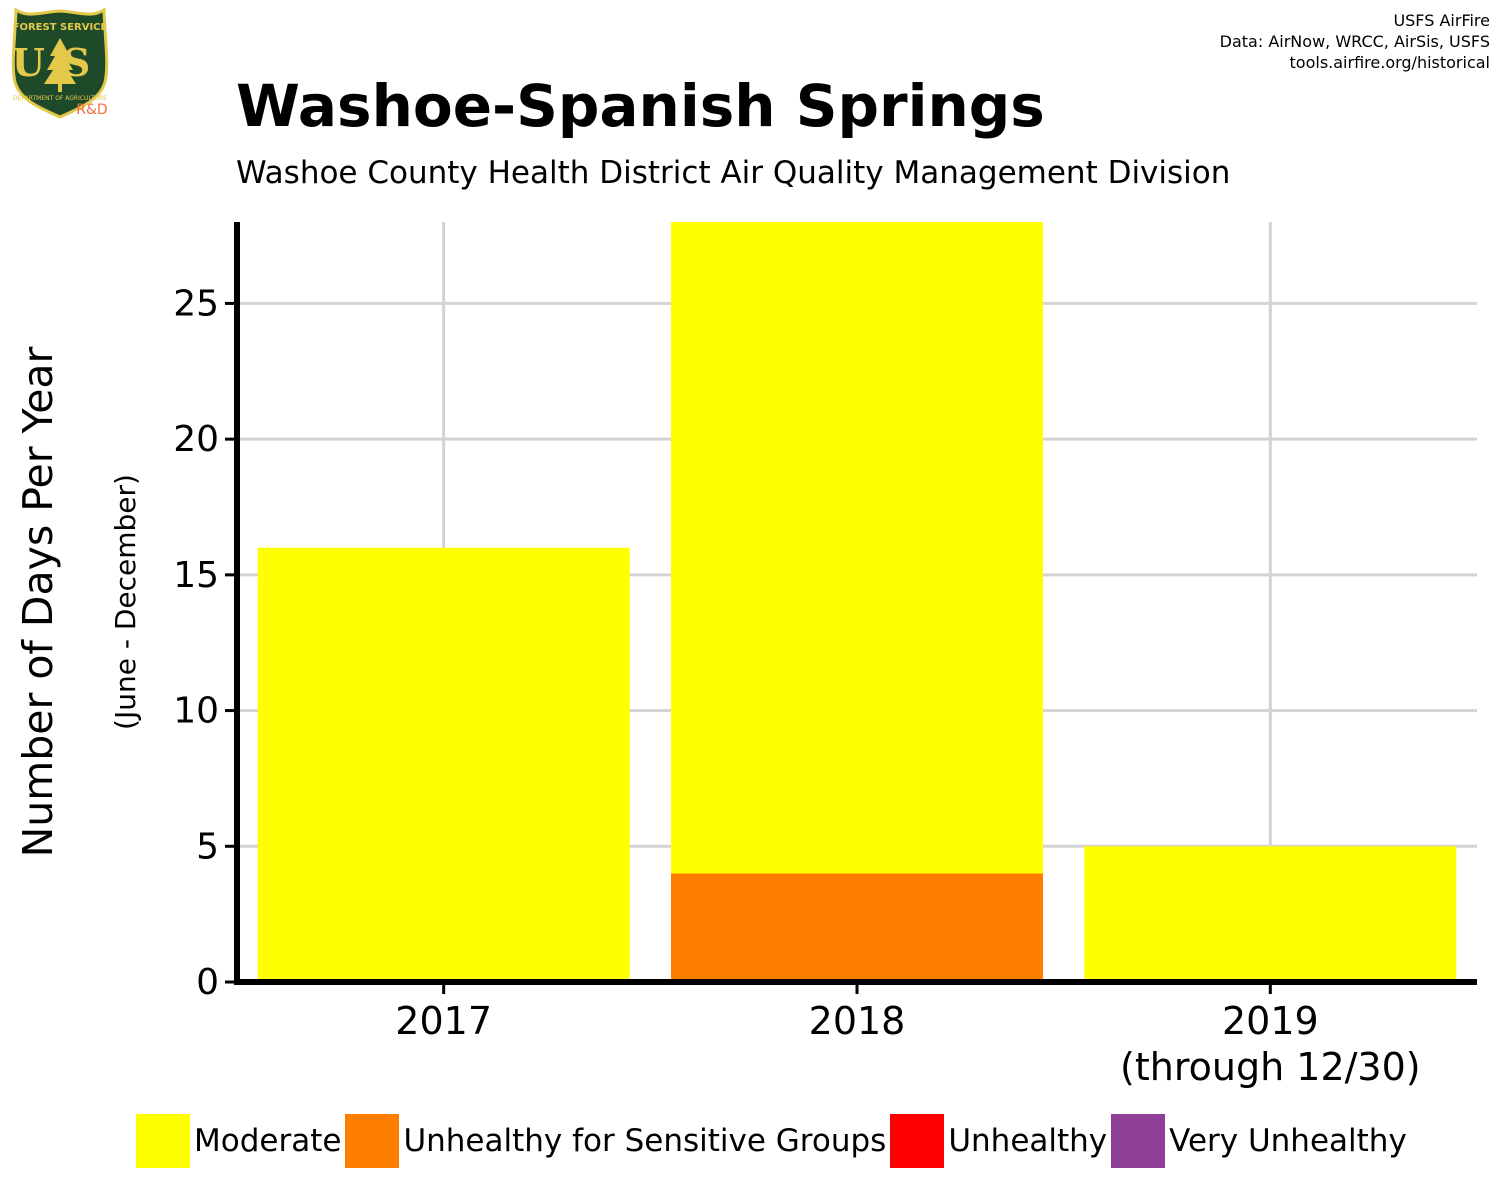 The image size is (1500, 1200). Describe the element at coordinates (1288, 1141) in the screenshot. I see `legend-label: Very Unhealthy` at that location.